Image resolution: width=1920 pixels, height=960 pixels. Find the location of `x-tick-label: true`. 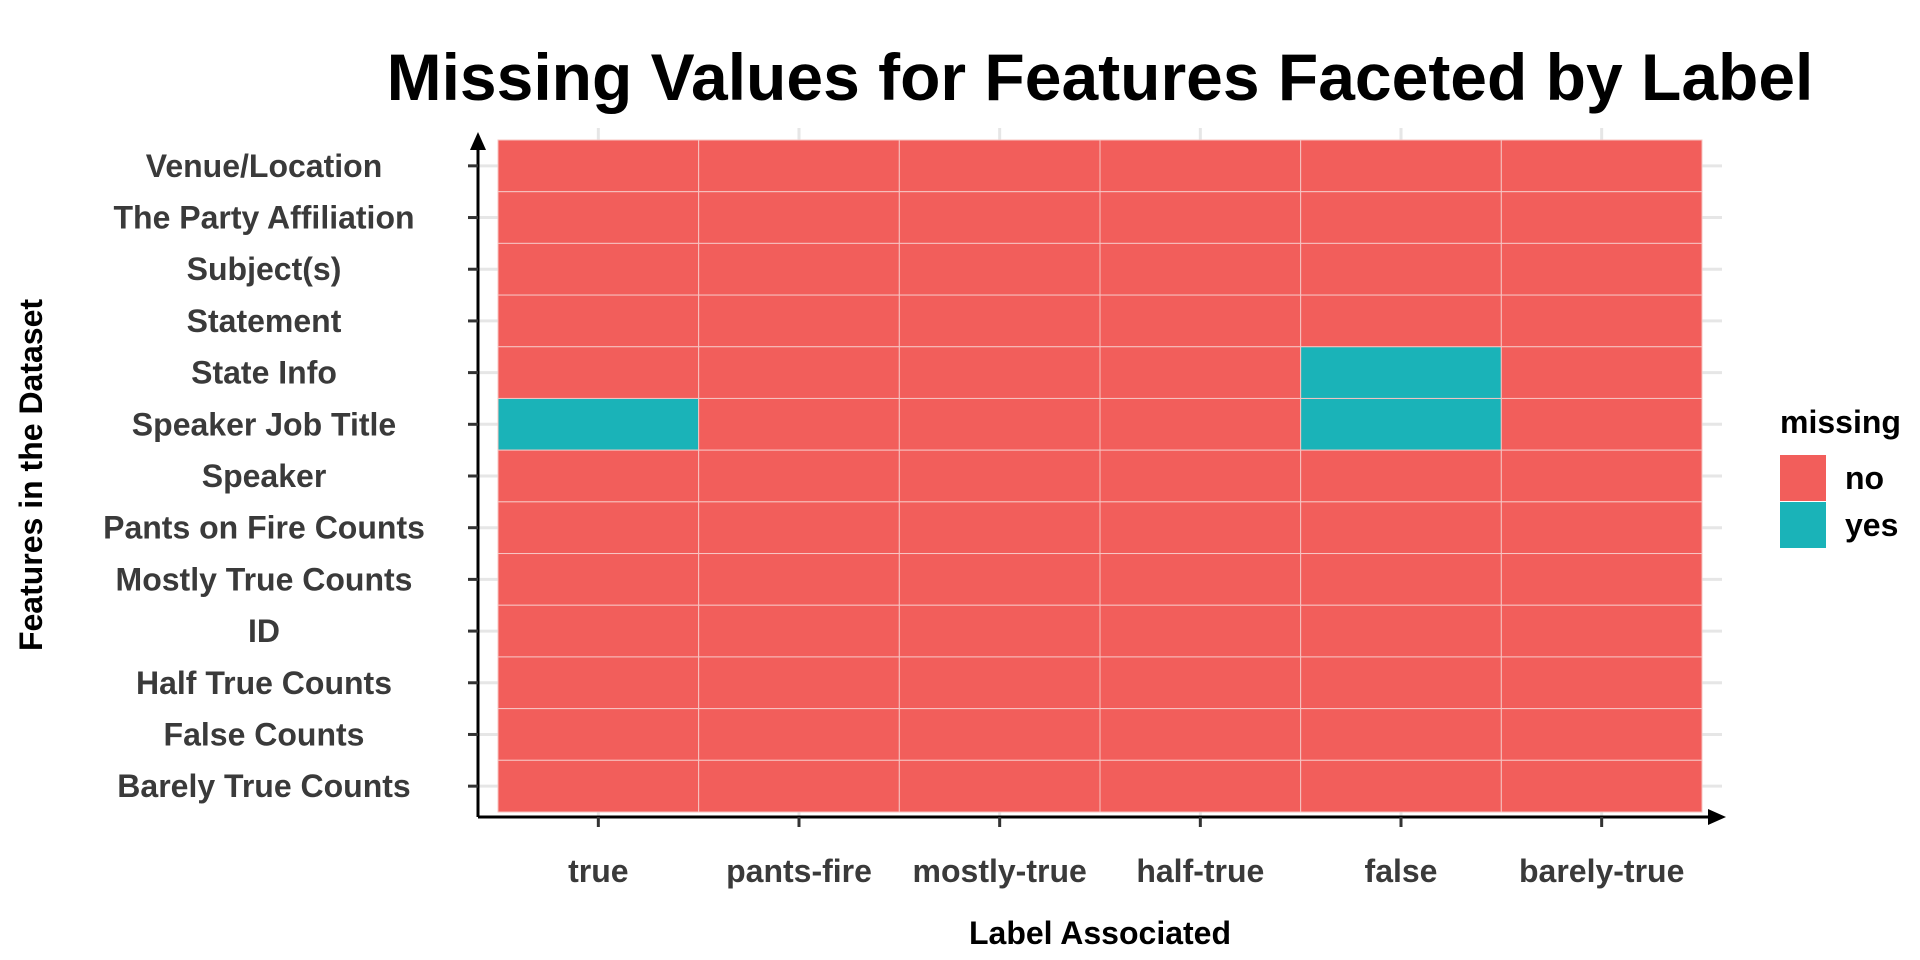

x-tick-label: true is located at coordinates (598, 871).